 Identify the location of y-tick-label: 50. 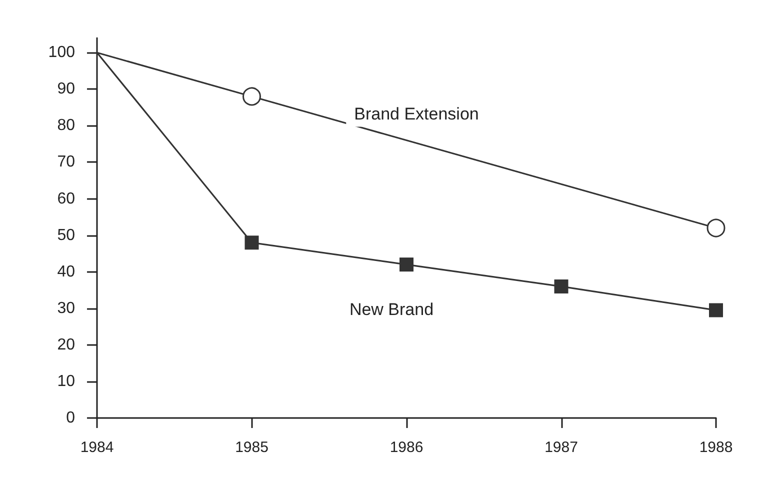
(66, 235).